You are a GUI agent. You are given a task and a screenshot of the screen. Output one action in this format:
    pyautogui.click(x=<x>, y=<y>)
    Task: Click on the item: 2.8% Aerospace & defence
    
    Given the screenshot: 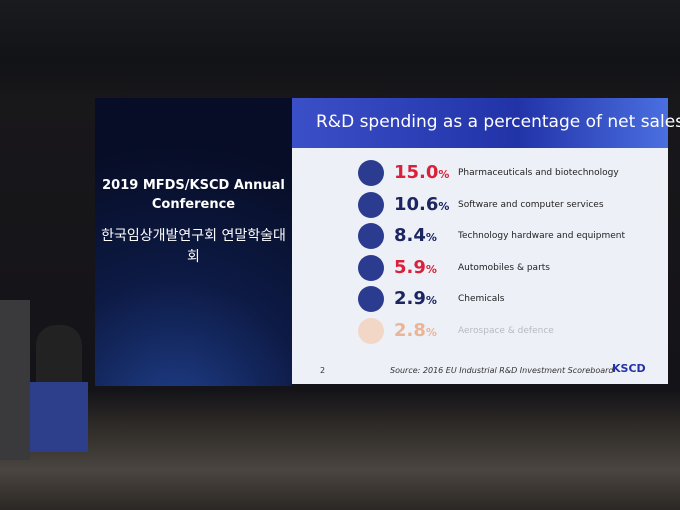 What is the action you would take?
    pyautogui.click(x=508, y=331)
    